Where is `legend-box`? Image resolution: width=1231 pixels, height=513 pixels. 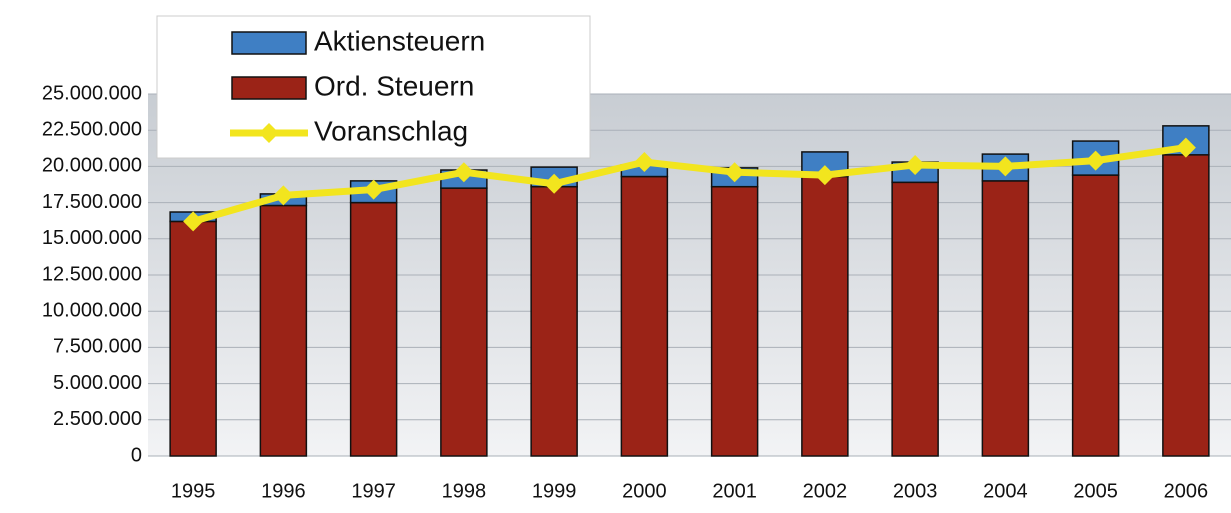
legend-box is located at coordinates (373, 87).